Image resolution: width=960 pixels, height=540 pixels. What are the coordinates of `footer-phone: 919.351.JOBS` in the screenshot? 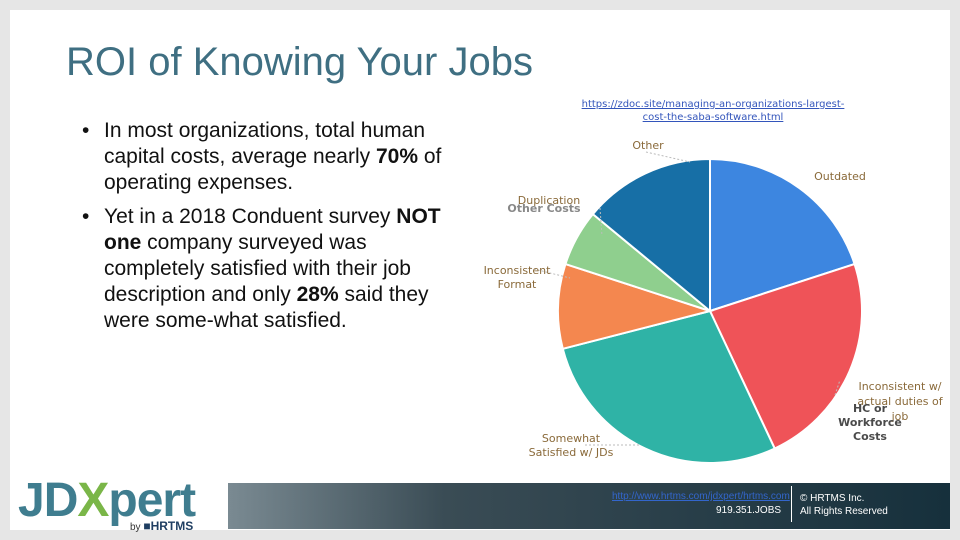 It's located at (749, 510).